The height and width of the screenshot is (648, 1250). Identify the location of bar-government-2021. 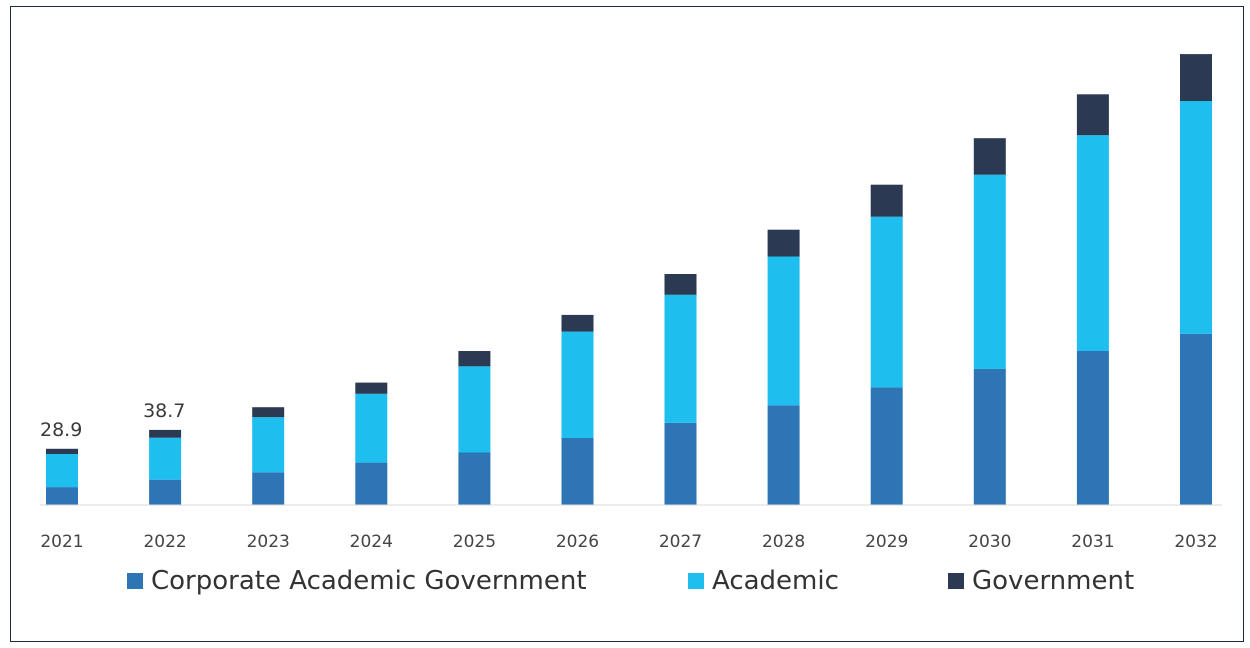
(62, 451).